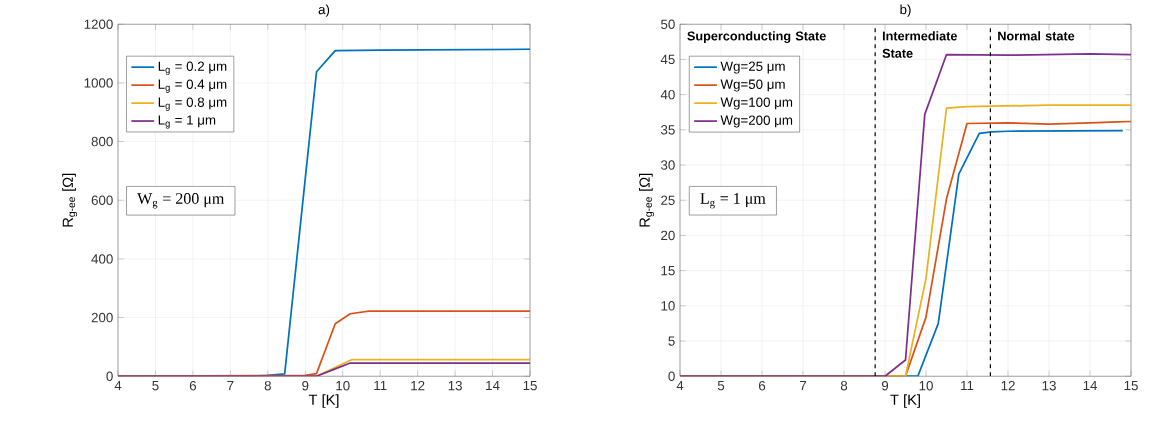 The height and width of the screenshot is (436, 1153). What do you see at coordinates (1036, 36) in the screenshot?
I see `annotation: Normal state` at bounding box center [1036, 36].